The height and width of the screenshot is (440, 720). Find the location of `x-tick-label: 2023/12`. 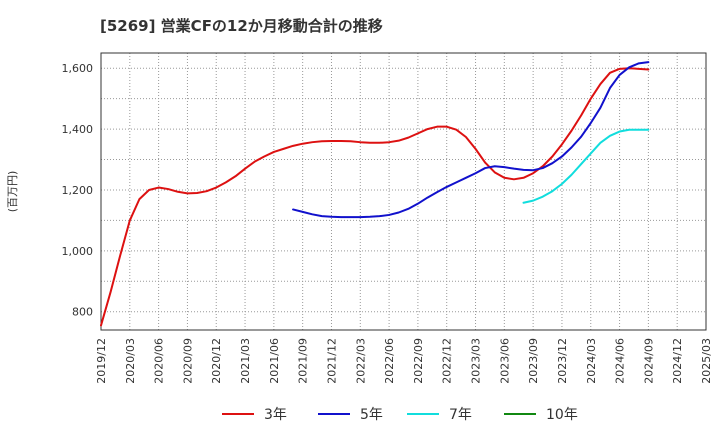

x-tick-label: 2023/12 is located at coordinates (562, 361).